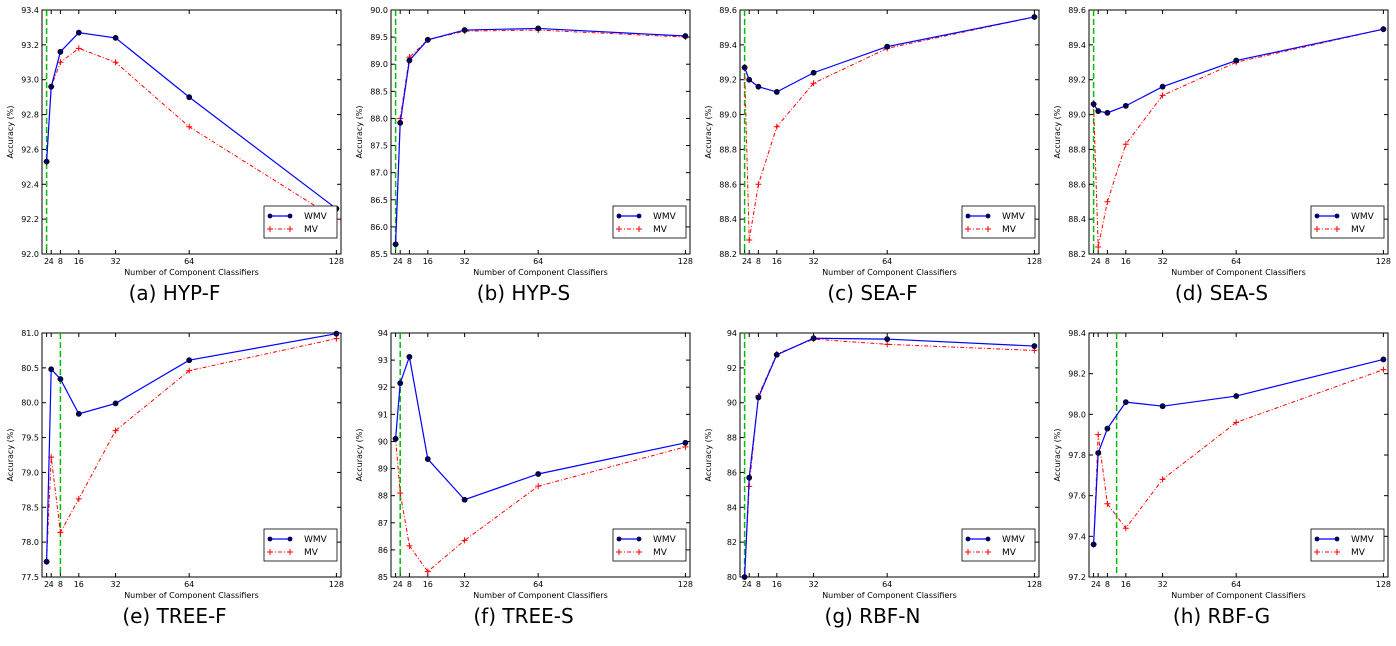 The height and width of the screenshot is (646, 1396). I want to click on y-tick-label: 90, so click(383, 441).